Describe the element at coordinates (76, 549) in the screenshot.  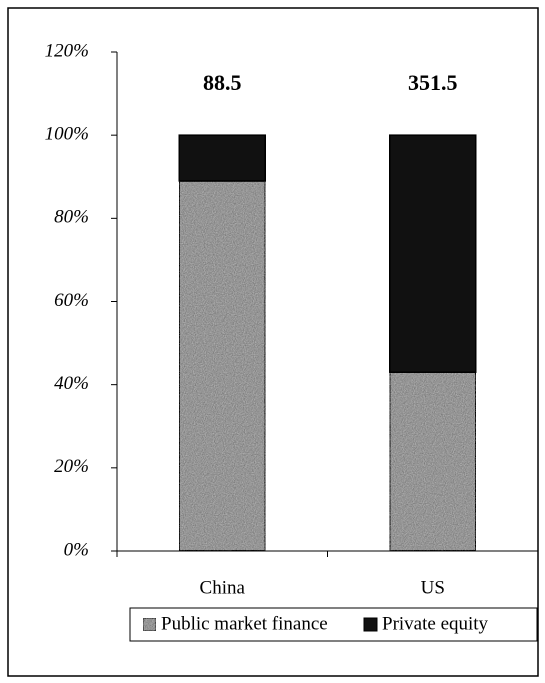
I see `y-tick-label: 0%` at that location.